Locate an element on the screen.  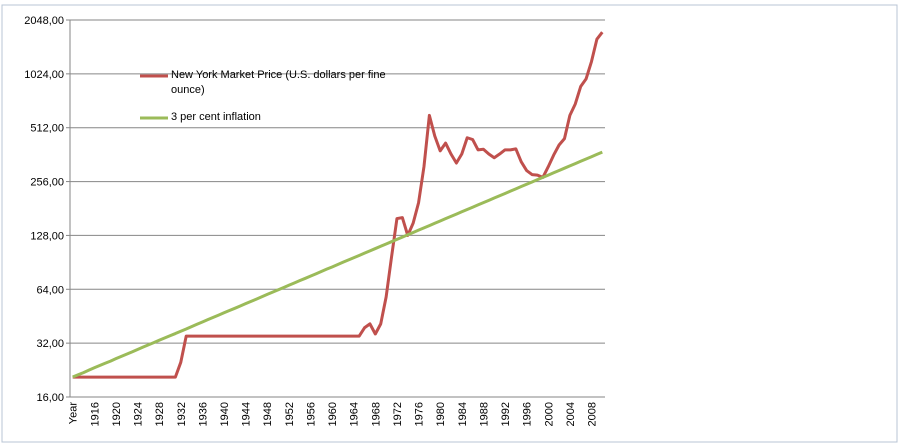
legend-label: 3 per cent inflation is located at coordinates (216, 117).